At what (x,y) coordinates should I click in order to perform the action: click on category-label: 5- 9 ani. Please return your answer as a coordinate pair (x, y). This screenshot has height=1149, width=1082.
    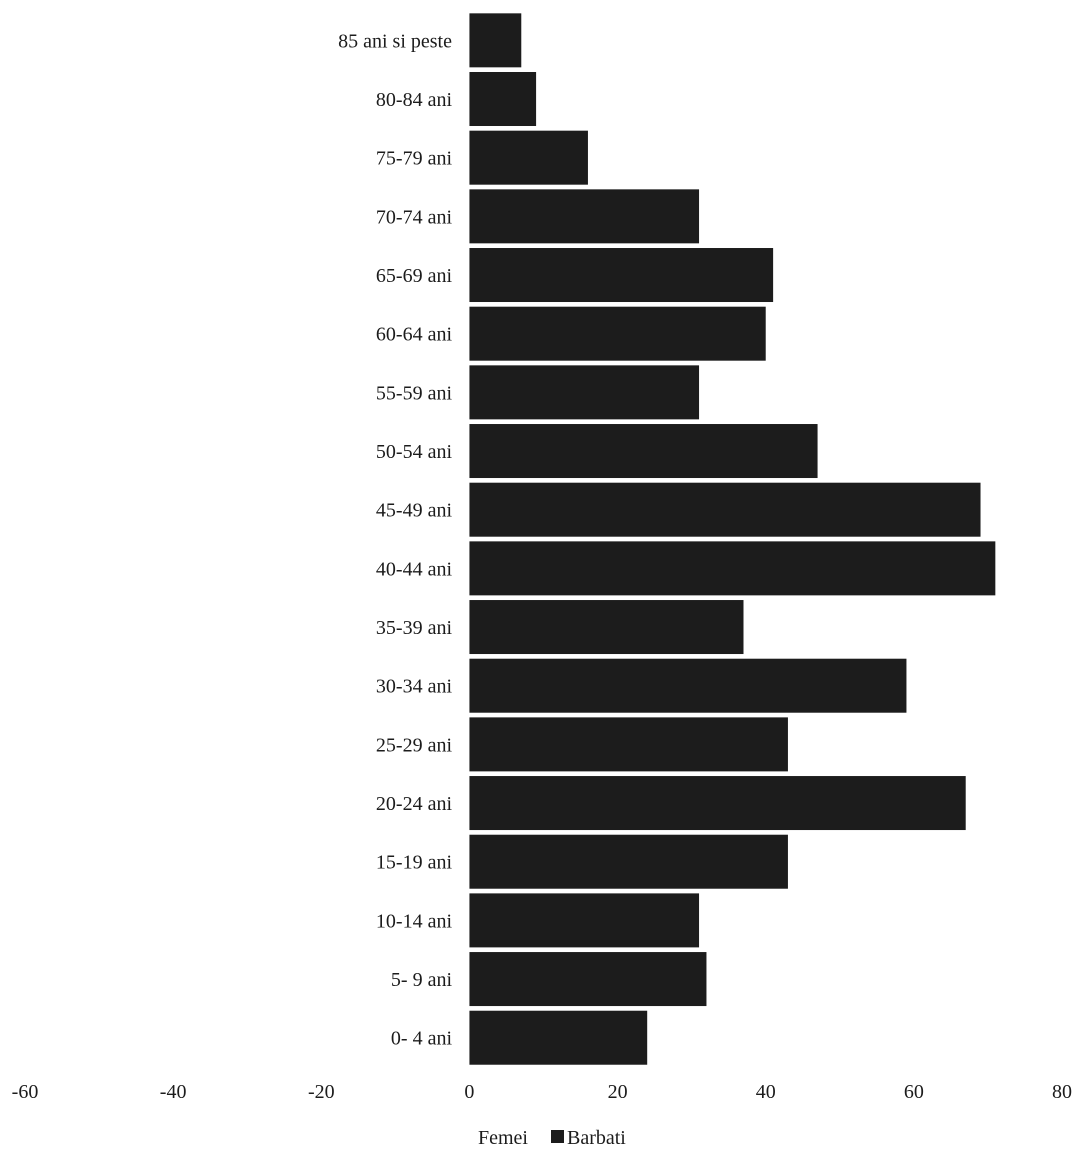
    Looking at the image, I should click on (422, 980).